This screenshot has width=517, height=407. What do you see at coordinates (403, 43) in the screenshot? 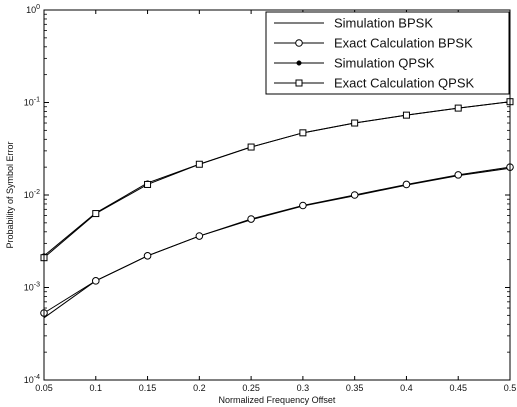
I see `legend-label-1: Exact Calculation BPSK` at bounding box center [403, 43].